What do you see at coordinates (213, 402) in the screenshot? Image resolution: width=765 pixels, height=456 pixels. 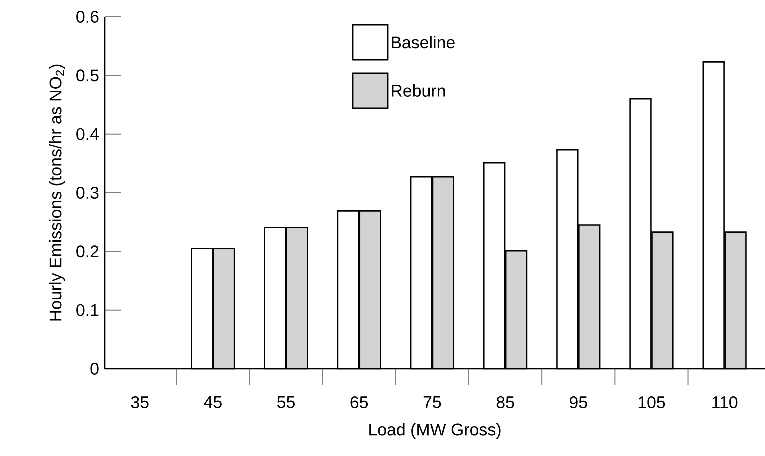 I see `x-tick-label: 45` at bounding box center [213, 402].